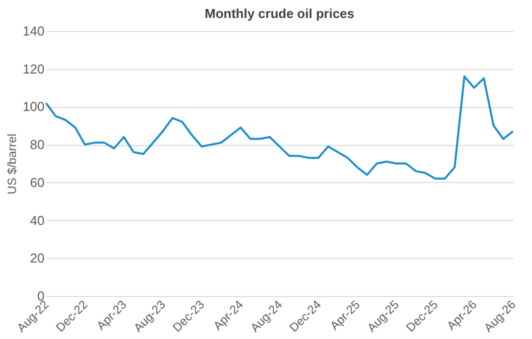 This screenshot has height=339, width=532. Describe the element at coordinates (11, 164) in the screenshot. I see `y-axis-title: US $/barrel` at that location.